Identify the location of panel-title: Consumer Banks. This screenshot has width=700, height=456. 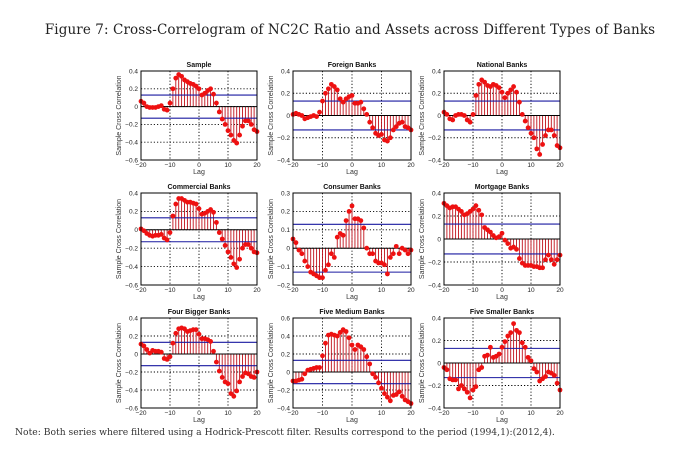
(352, 187).